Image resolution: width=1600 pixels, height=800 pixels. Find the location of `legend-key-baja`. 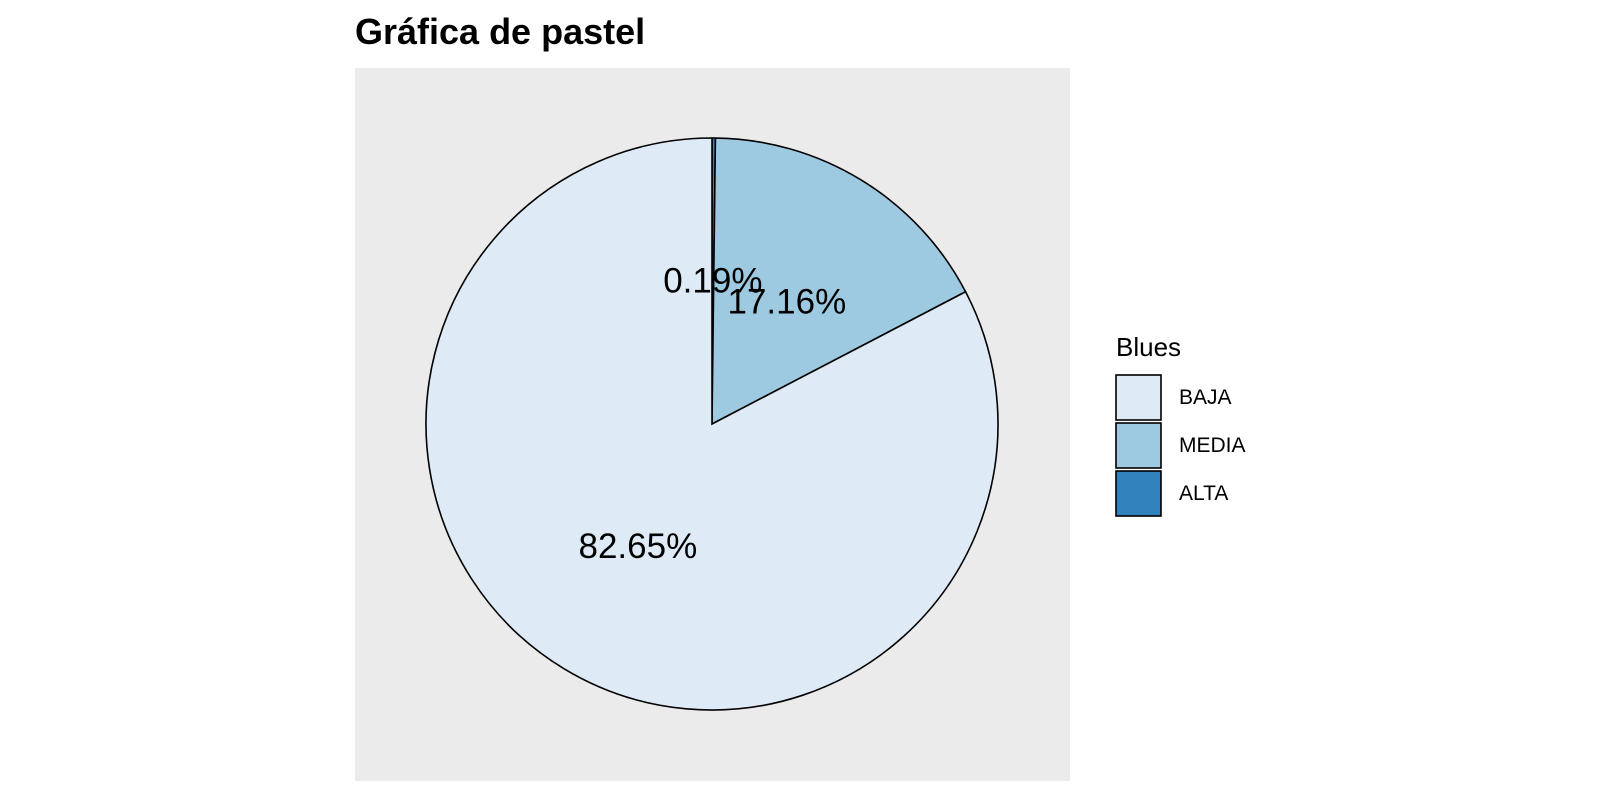

legend-key-baja is located at coordinates (1138, 397).